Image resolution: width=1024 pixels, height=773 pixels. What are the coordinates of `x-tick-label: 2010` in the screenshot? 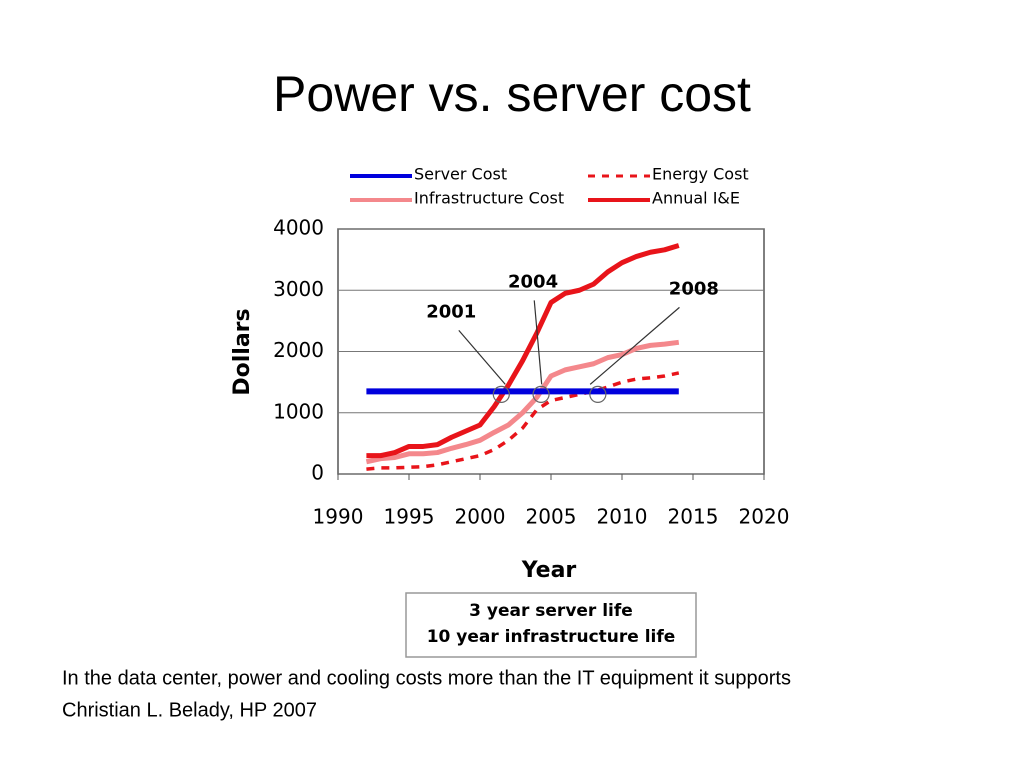 It's located at (622, 517).